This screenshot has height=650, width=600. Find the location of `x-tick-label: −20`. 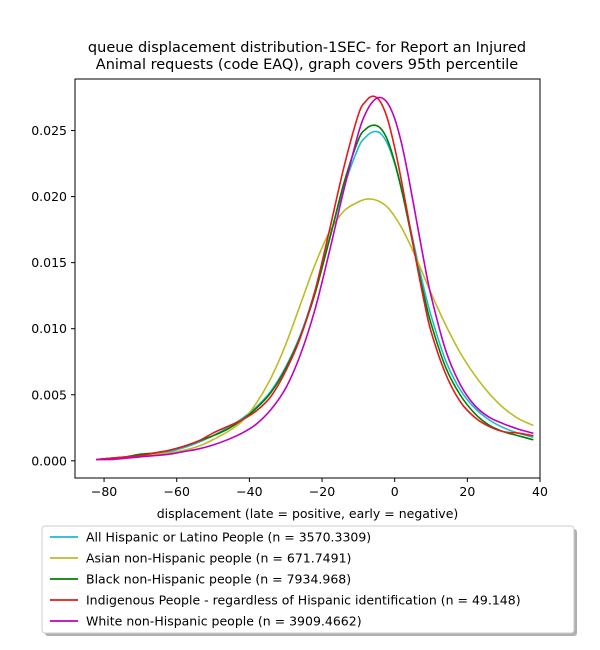

x-tick-label: −20 is located at coordinates (322, 491).